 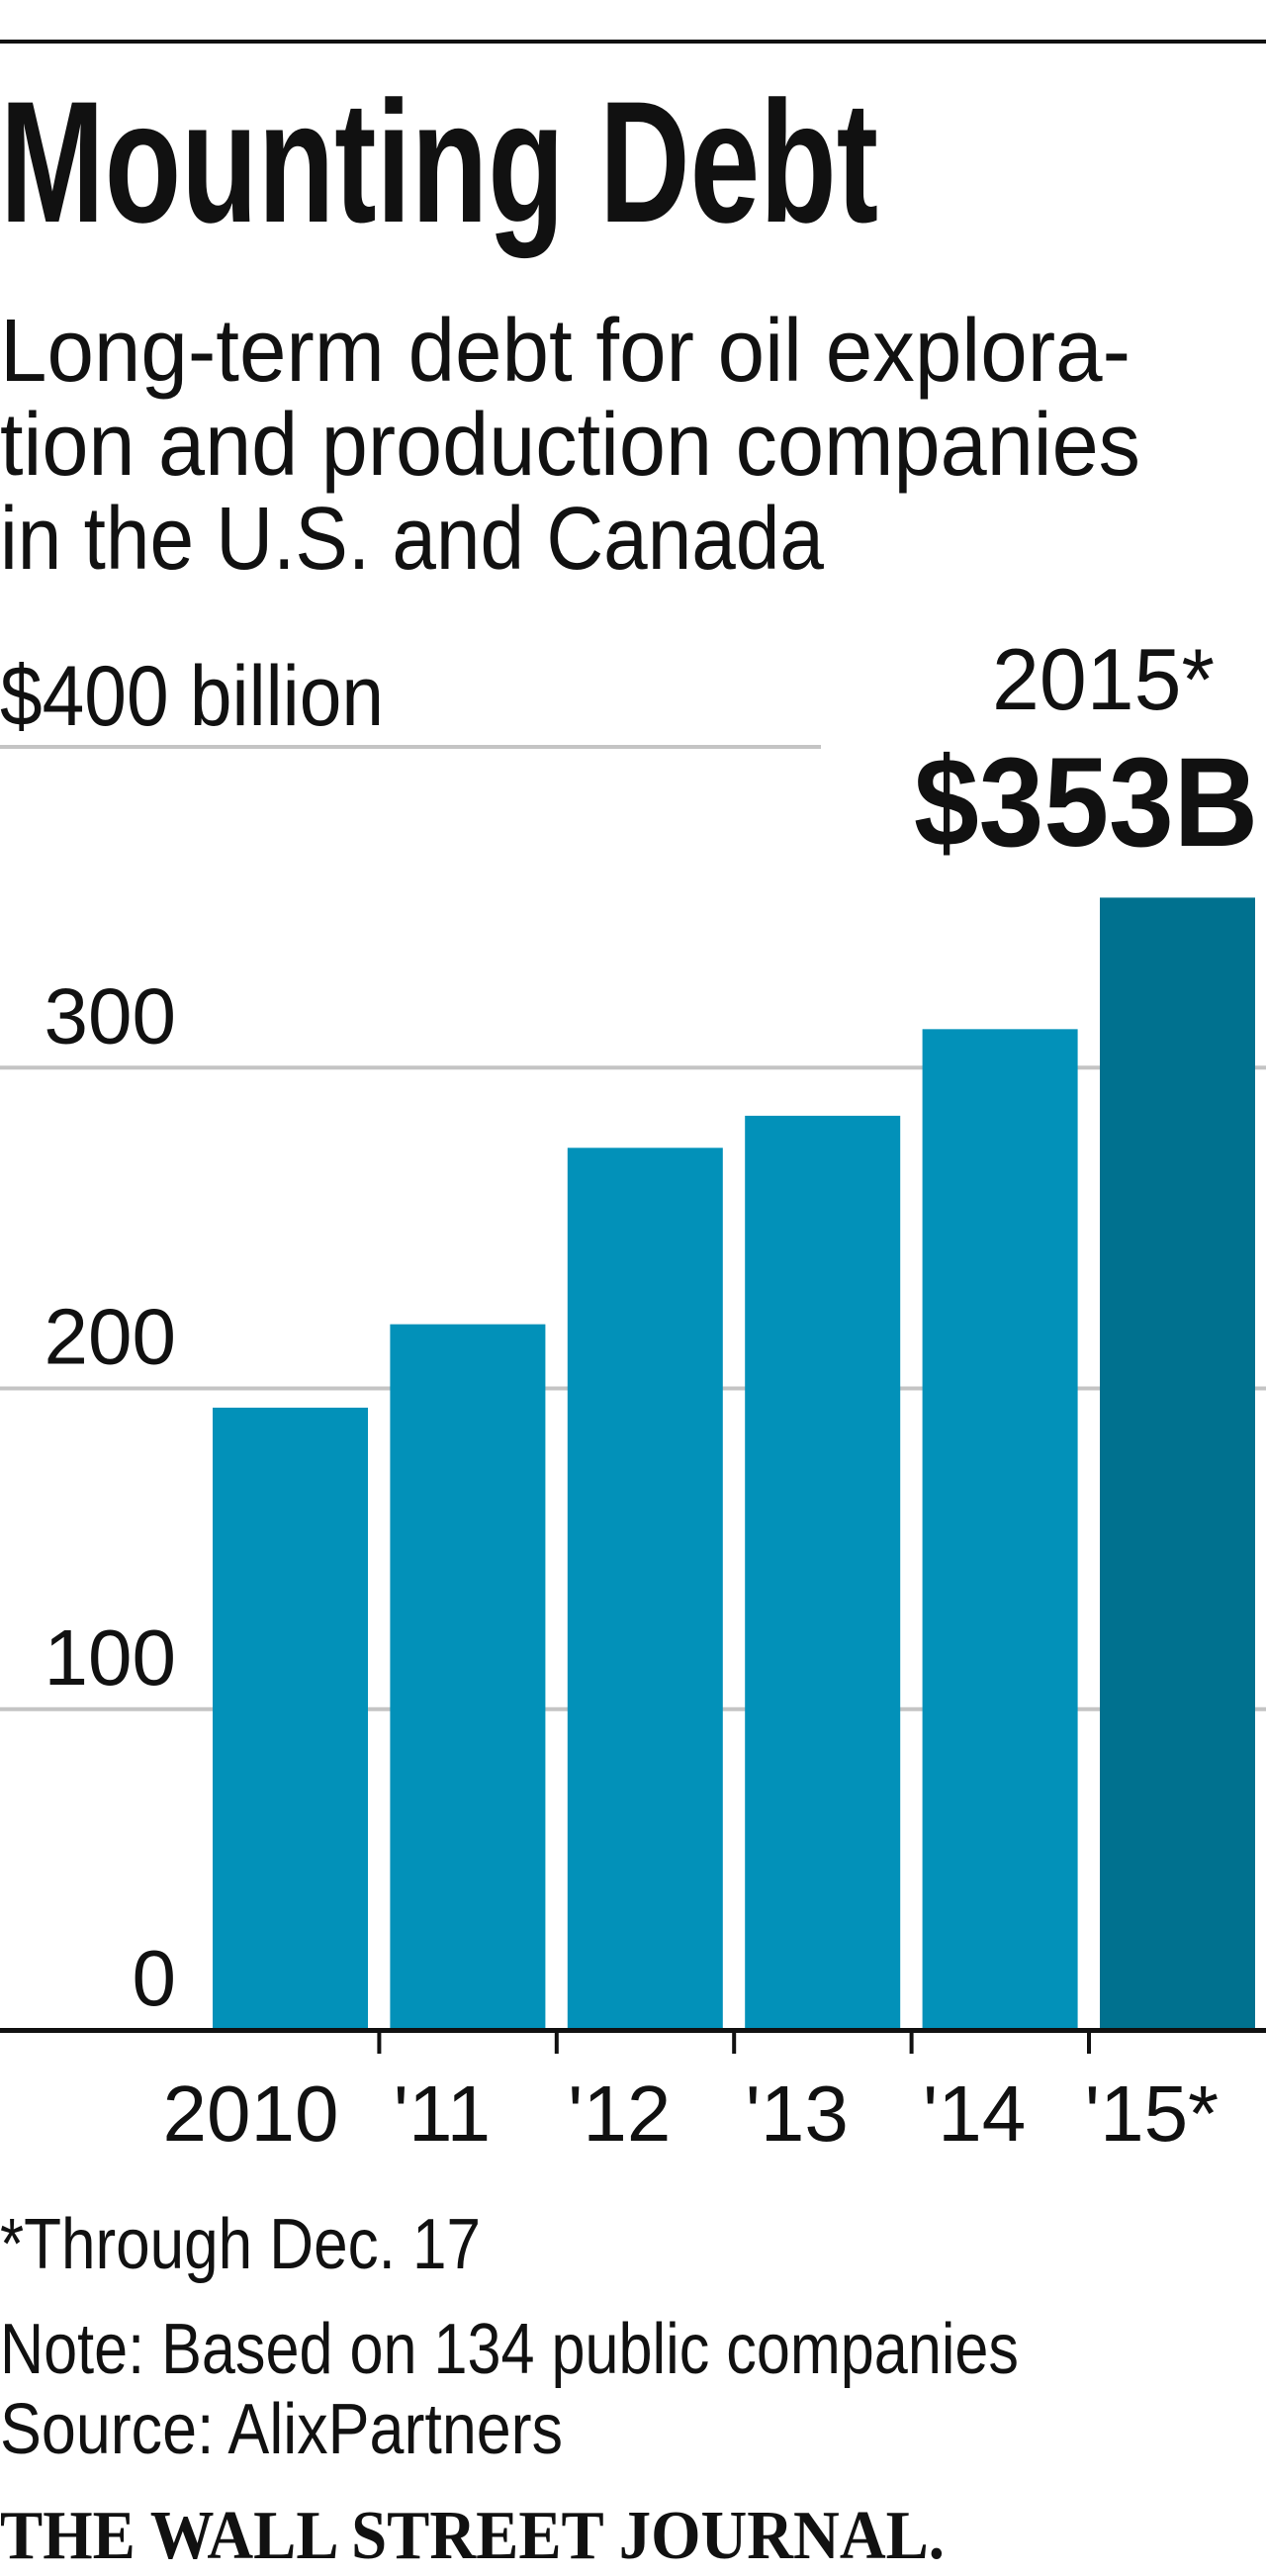 What do you see at coordinates (619, 2114) in the screenshot?
I see `x-tick-label: '12` at bounding box center [619, 2114].